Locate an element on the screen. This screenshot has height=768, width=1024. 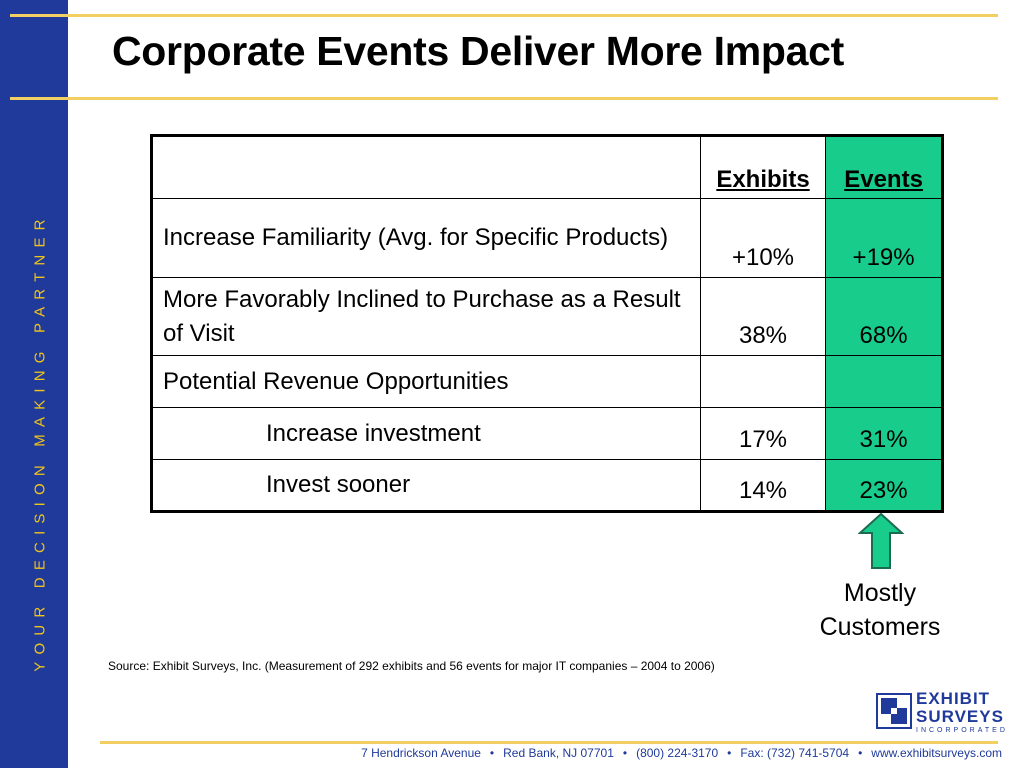
callout-line-1: Mostly is located at coordinates (880, 593).